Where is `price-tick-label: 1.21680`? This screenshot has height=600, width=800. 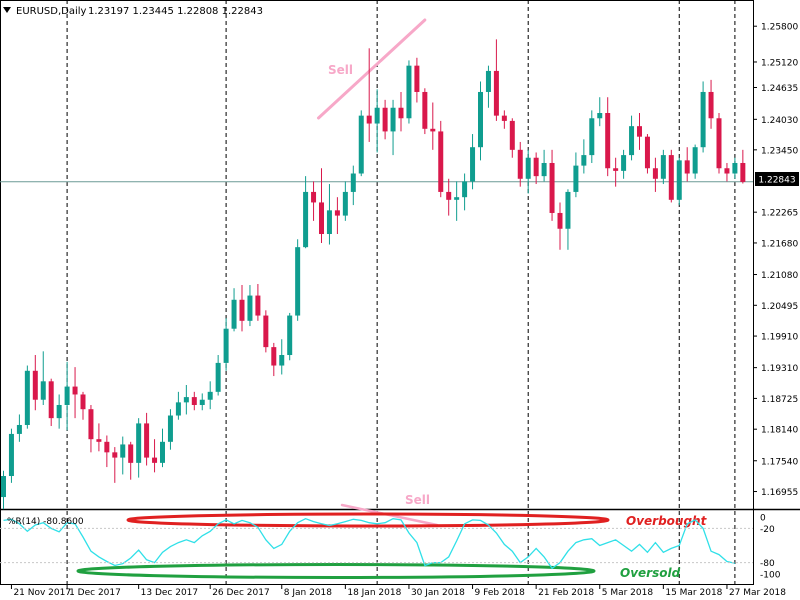
price-tick-label: 1.21680 is located at coordinates (779, 244).